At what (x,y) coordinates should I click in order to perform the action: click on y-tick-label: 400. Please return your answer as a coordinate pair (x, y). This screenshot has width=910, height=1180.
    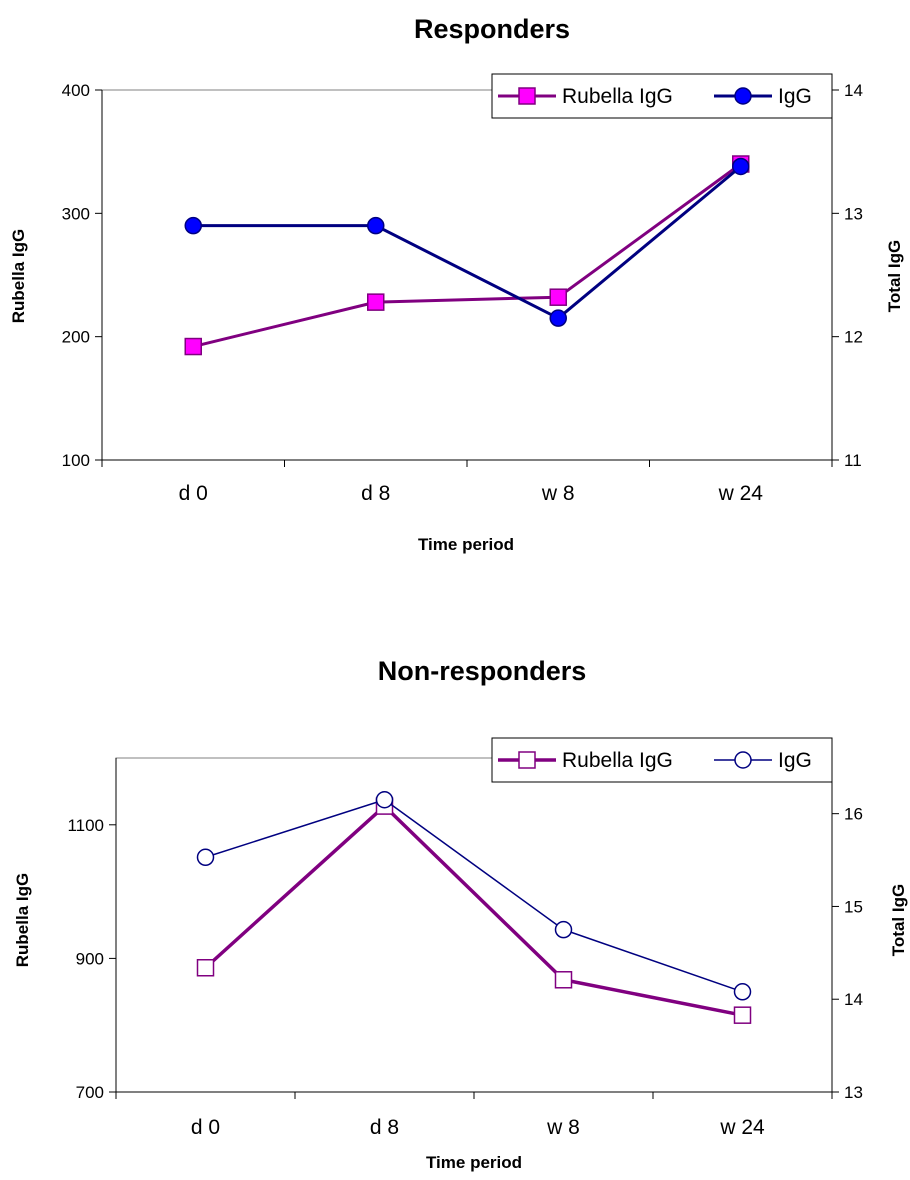
    Looking at the image, I should click on (76, 90).